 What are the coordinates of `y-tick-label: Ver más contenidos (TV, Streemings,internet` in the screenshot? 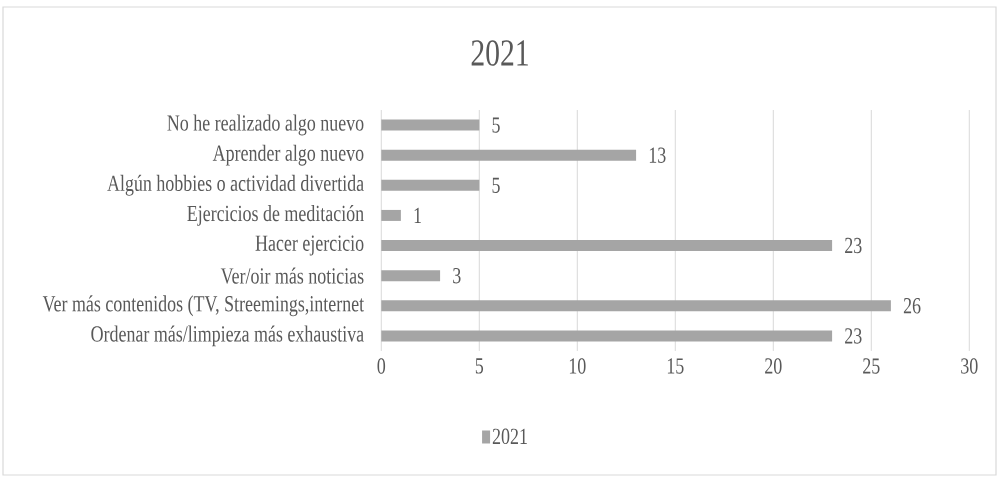 It's located at (203, 306).